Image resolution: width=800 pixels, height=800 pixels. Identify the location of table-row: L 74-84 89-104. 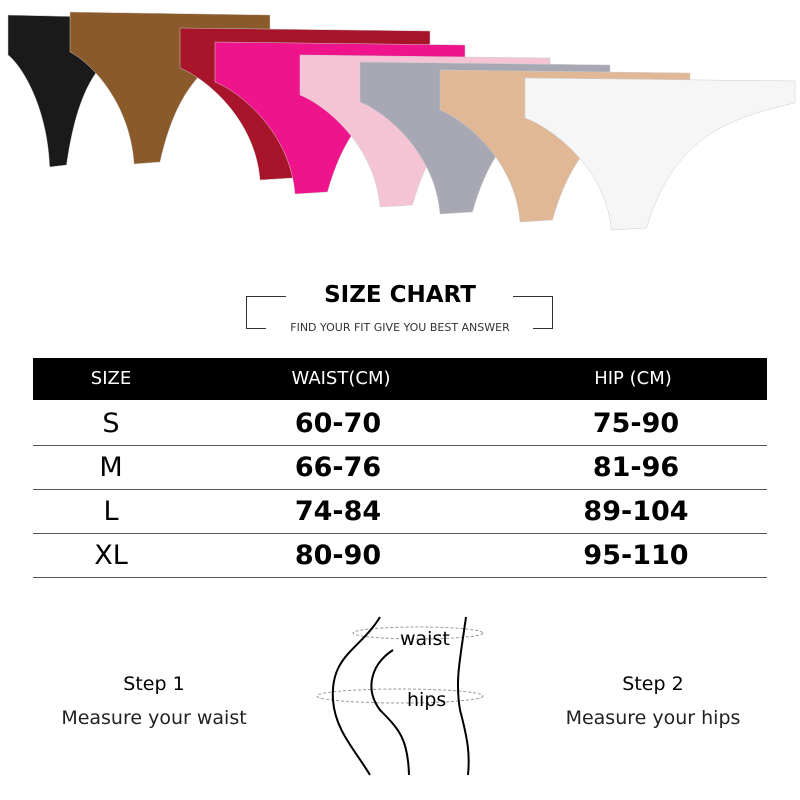
(400, 512).